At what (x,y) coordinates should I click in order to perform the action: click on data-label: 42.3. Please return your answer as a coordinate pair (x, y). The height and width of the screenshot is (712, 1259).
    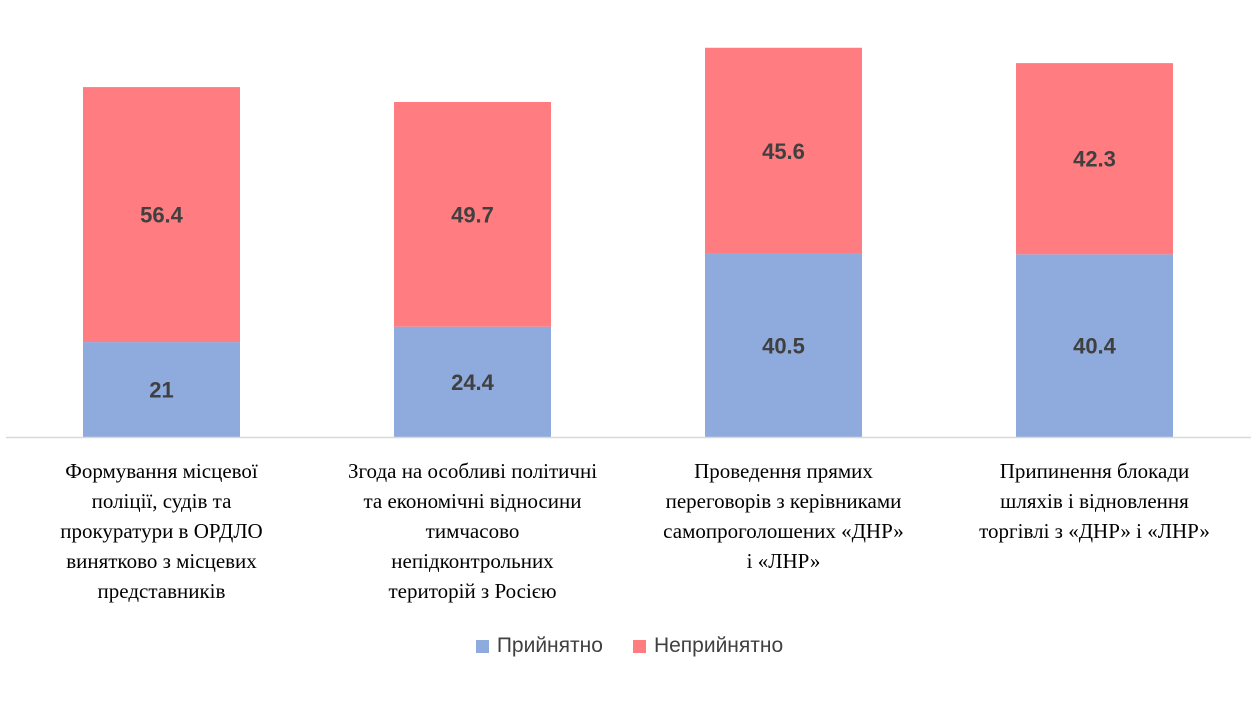
    Looking at the image, I should click on (1094, 159).